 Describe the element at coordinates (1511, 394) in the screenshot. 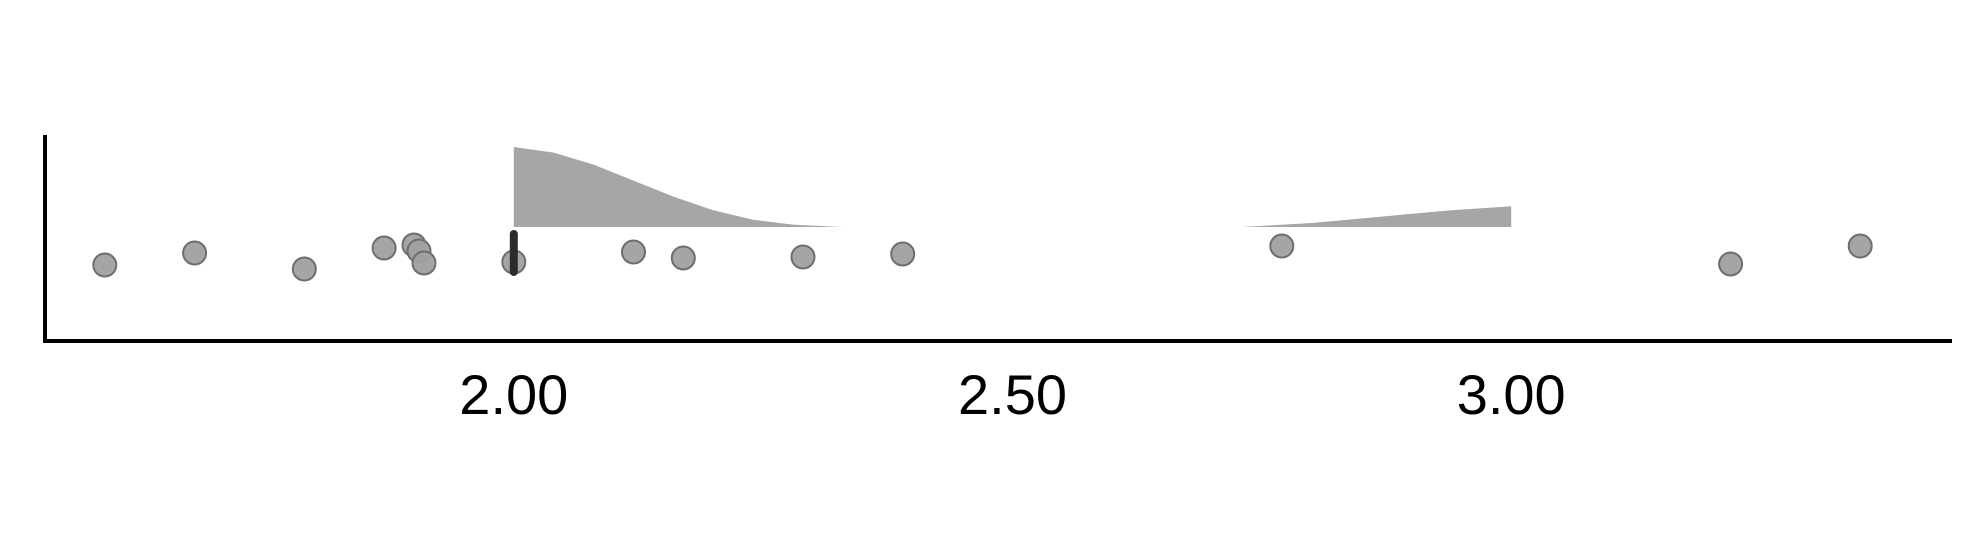

I see `x-tick-label: 3.00` at that location.